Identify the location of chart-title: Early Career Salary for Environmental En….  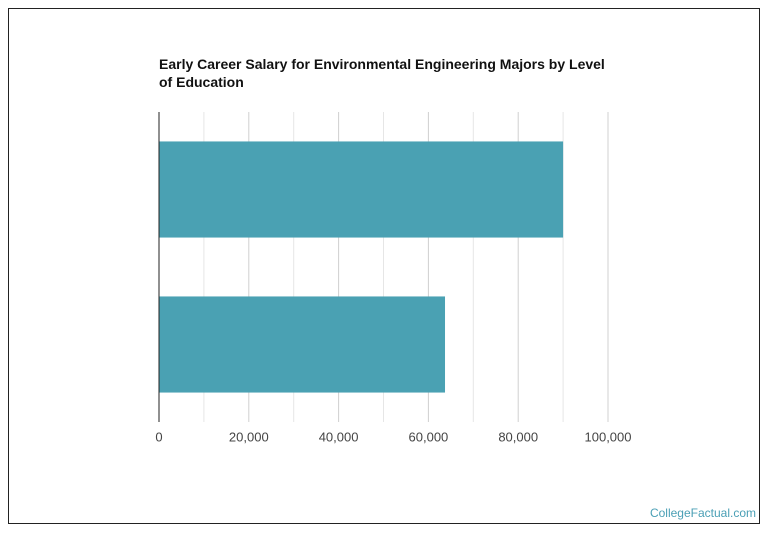
(382, 73).